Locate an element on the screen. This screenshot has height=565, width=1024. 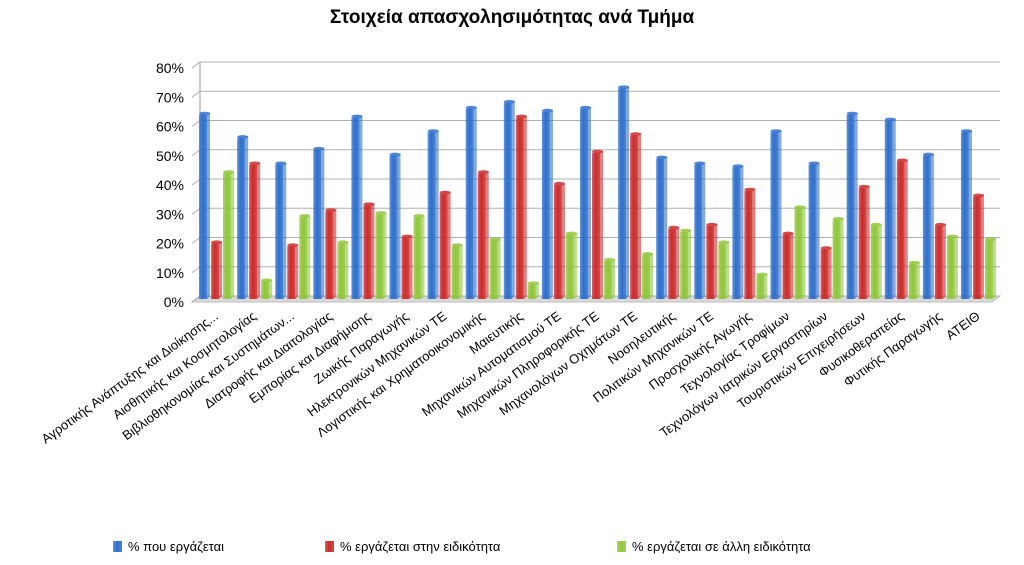
legend-label: % εργάζεται στην ειδικότητα is located at coordinates (420, 546).